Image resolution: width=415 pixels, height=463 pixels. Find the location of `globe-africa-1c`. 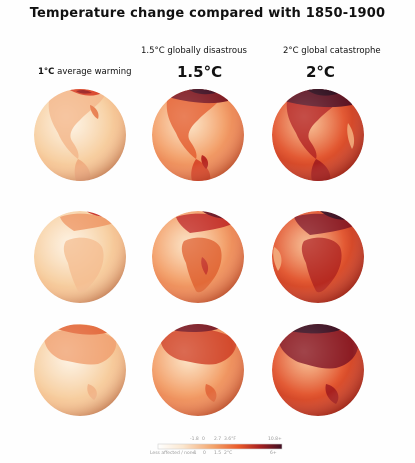

globe-africa-1c is located at coordinates (80, 257).